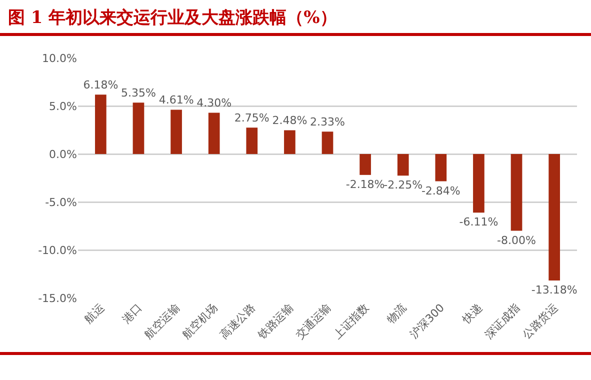  What do you see at coordinates (427, 321) in the screenshot?
I see `x-tick-label: 沪深300` at bounding box center [427, 321].